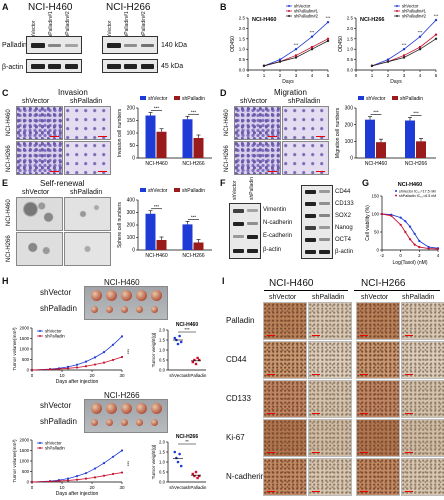 This screenshot has width=444, height=500. I want to click on ihc-row-label: CD133, so click(238, 398).